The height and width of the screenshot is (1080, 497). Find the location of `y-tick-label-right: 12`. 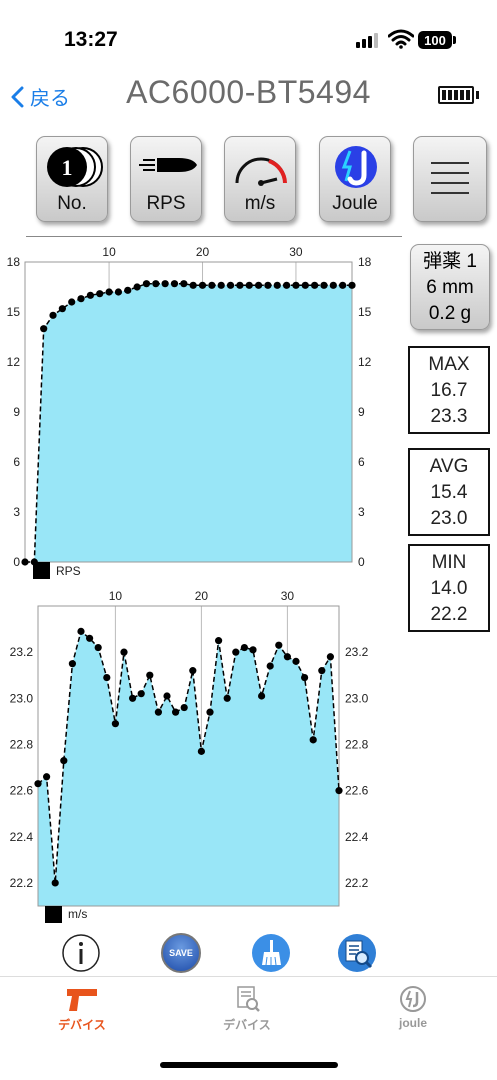

y-tick-label-right: 12 is located at coordinates (365, 362).